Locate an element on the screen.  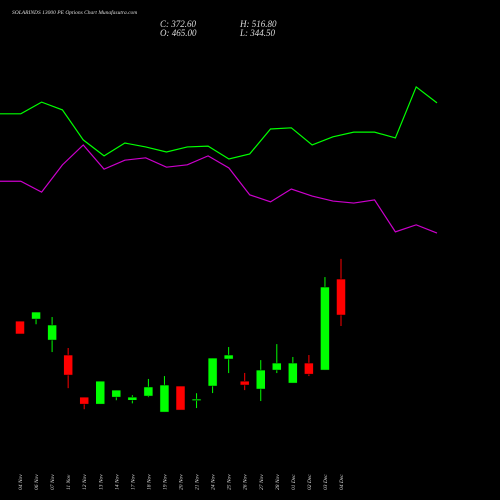
close-label: C: 372.60 is located at coordinates (178, 24).